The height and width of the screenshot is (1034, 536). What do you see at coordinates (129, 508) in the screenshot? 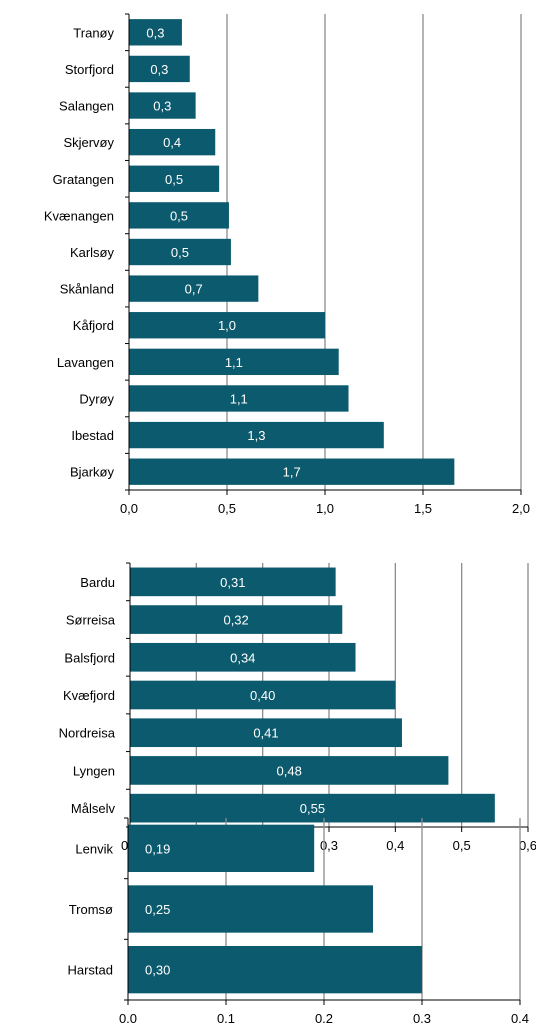
I see `x-tick-label: 0,0` at bounding box center [129, 508].